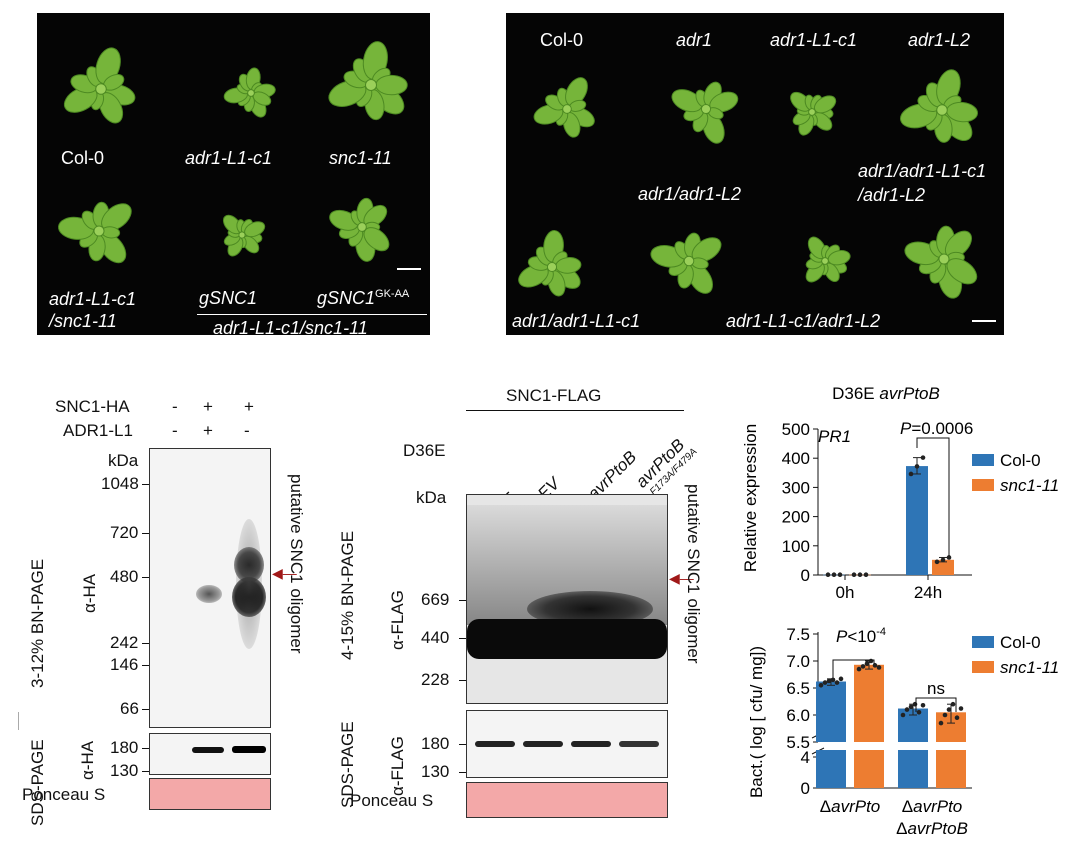  I want to click on p-text: <10, so click(861, 636).